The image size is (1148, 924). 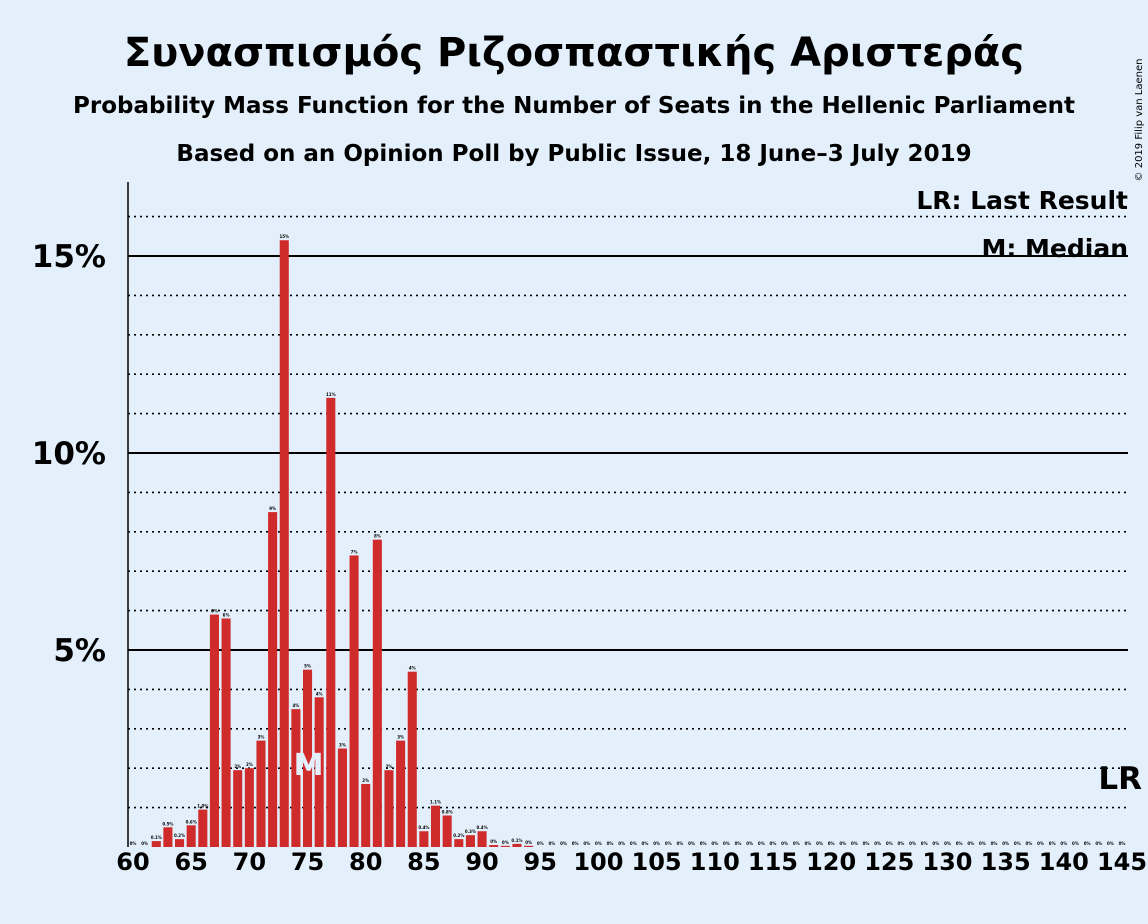 What do you see at coordinates (505, 842) in the screenshot?
I see `bar-label-seat-92: 0%` at bounding box center [505, 842].